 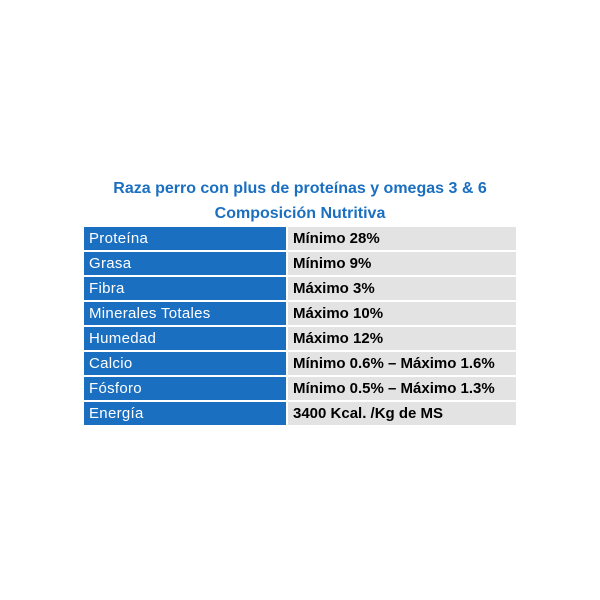 I want to click on nutrient-label: Calcio, so click(x=186, y=364).